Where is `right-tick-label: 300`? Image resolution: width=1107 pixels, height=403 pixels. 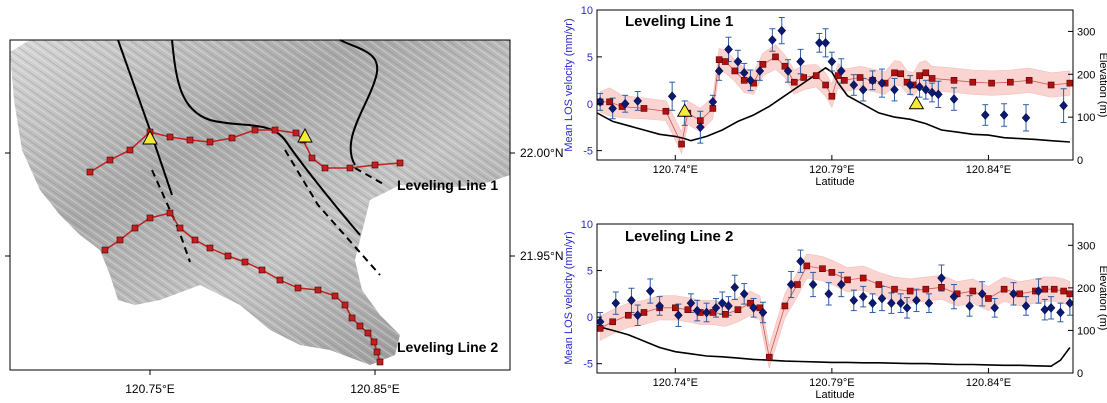 right-tick-label: 300 is located at coordinates (1086, 246).